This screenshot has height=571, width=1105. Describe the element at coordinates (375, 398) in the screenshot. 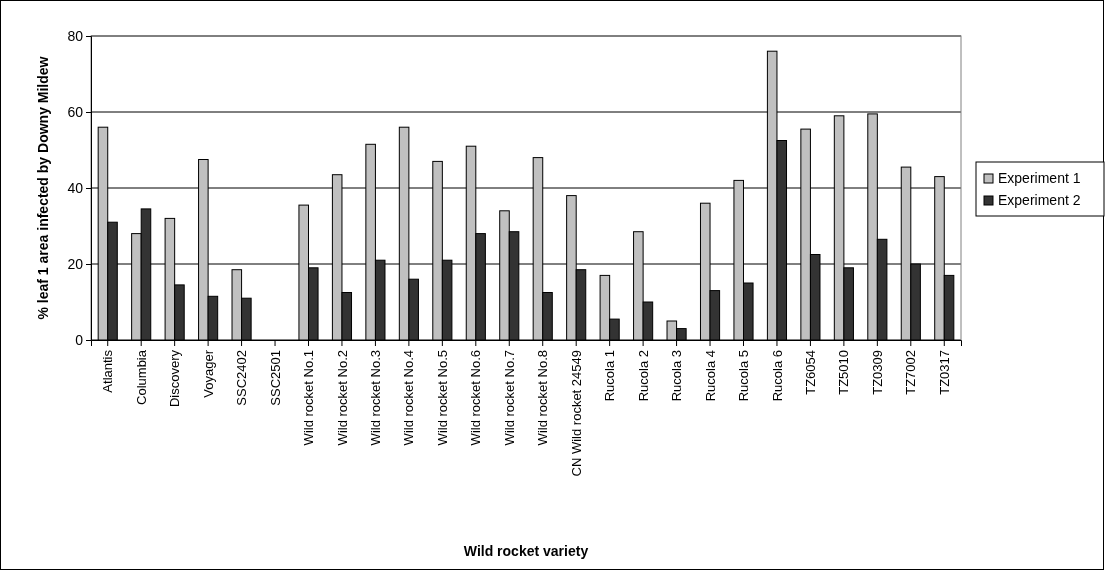

I see `x-tick-label: Wild rocket No.3` at that location.